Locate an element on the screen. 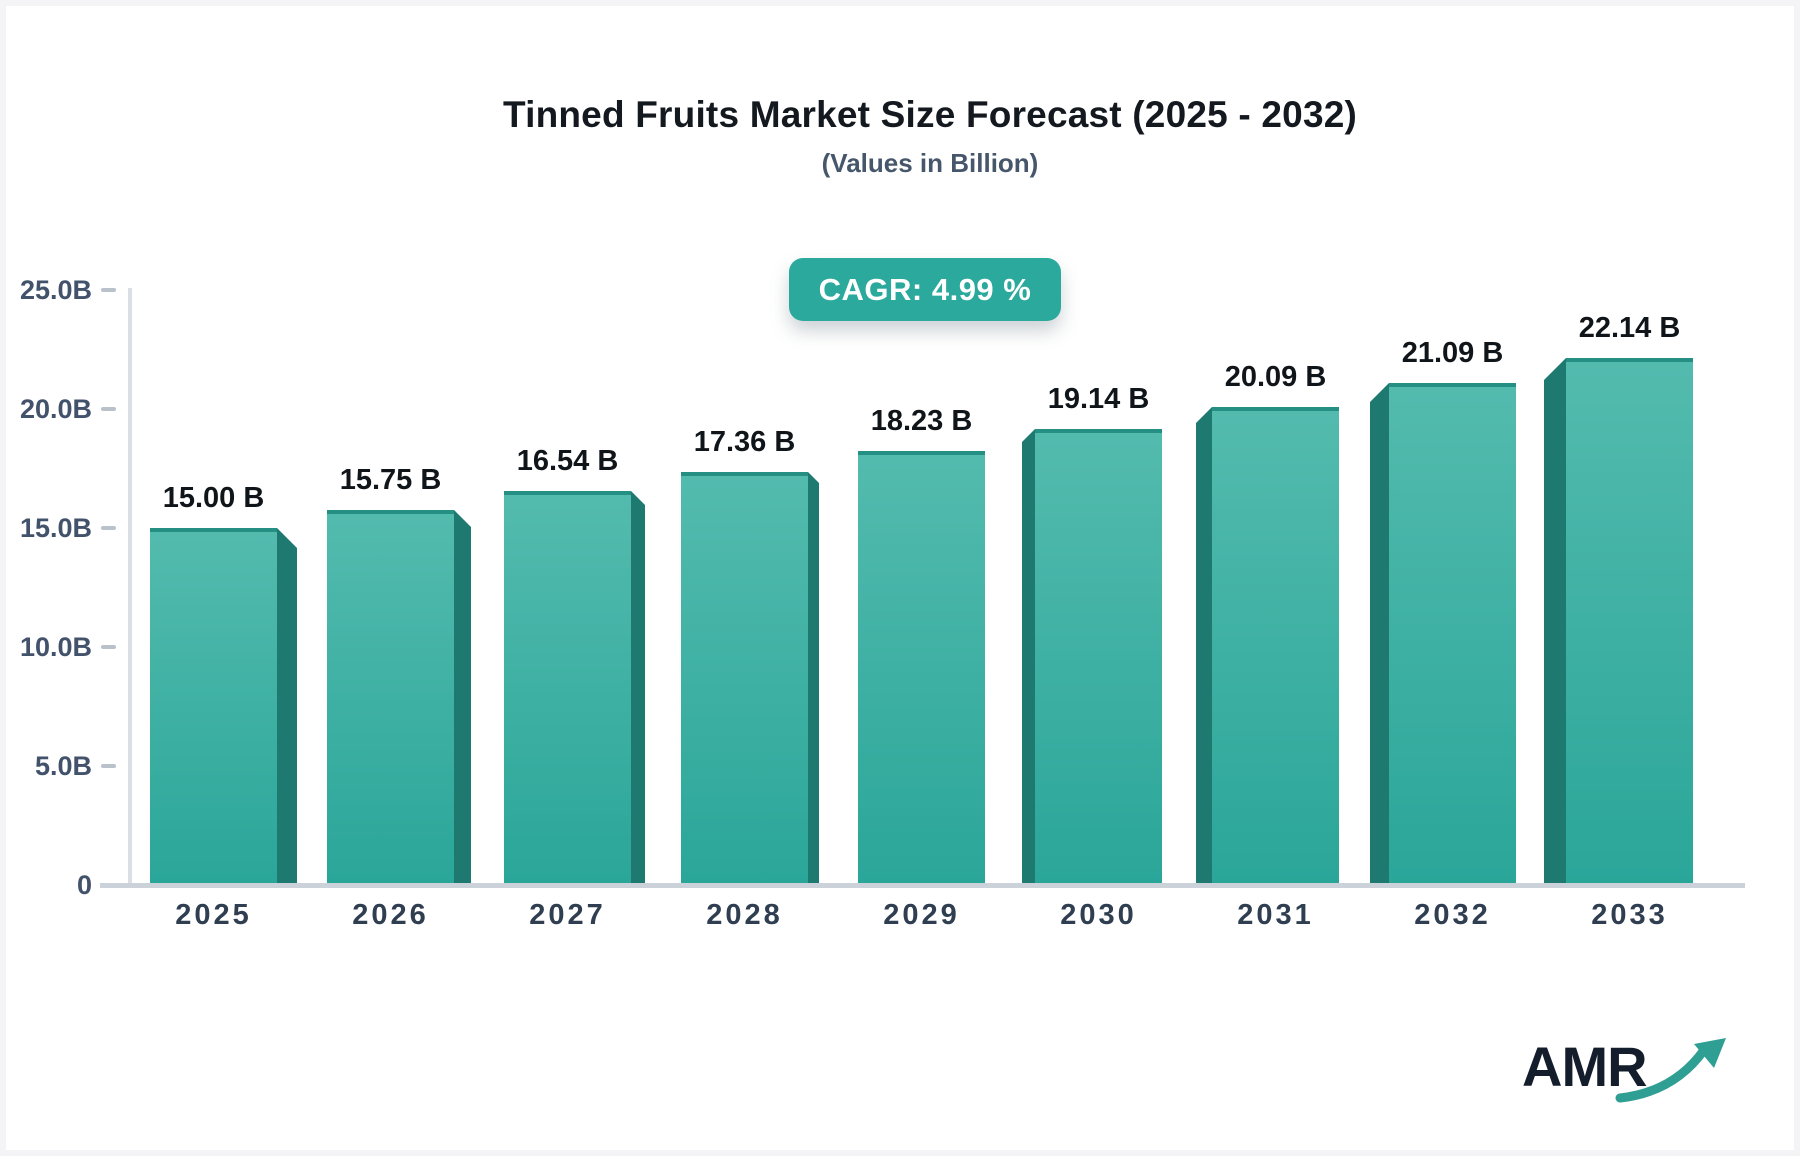  bar-value-label: 17.36 B is located at coordinates (744, 442).